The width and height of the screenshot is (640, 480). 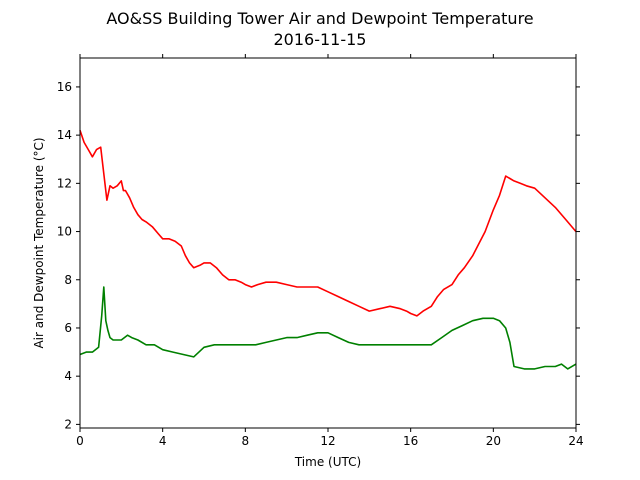 I want to click on chart-subtitle: 2016-11-15, so click(x=320, y=39).